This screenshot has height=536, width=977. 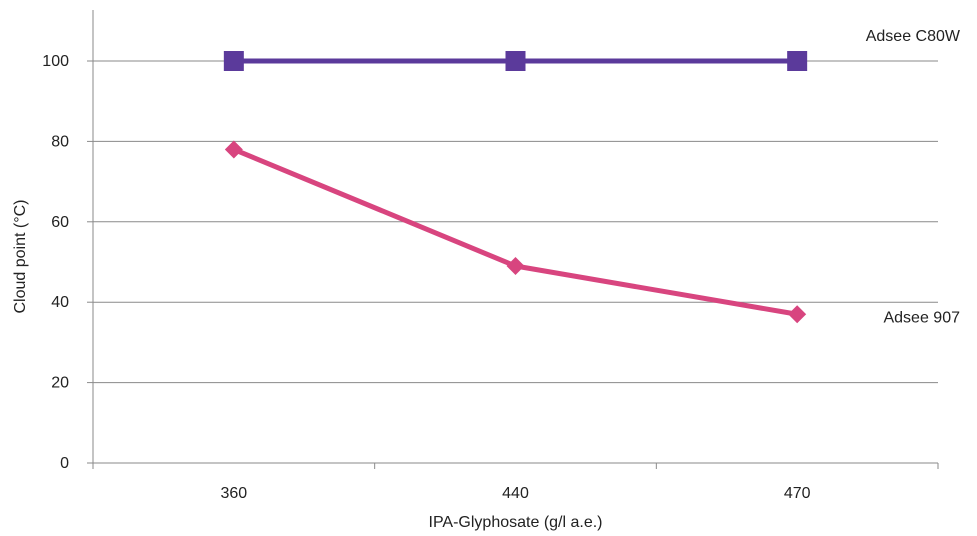 I want to click on series-0: Adsee C80W, so click(x=592, y=49).